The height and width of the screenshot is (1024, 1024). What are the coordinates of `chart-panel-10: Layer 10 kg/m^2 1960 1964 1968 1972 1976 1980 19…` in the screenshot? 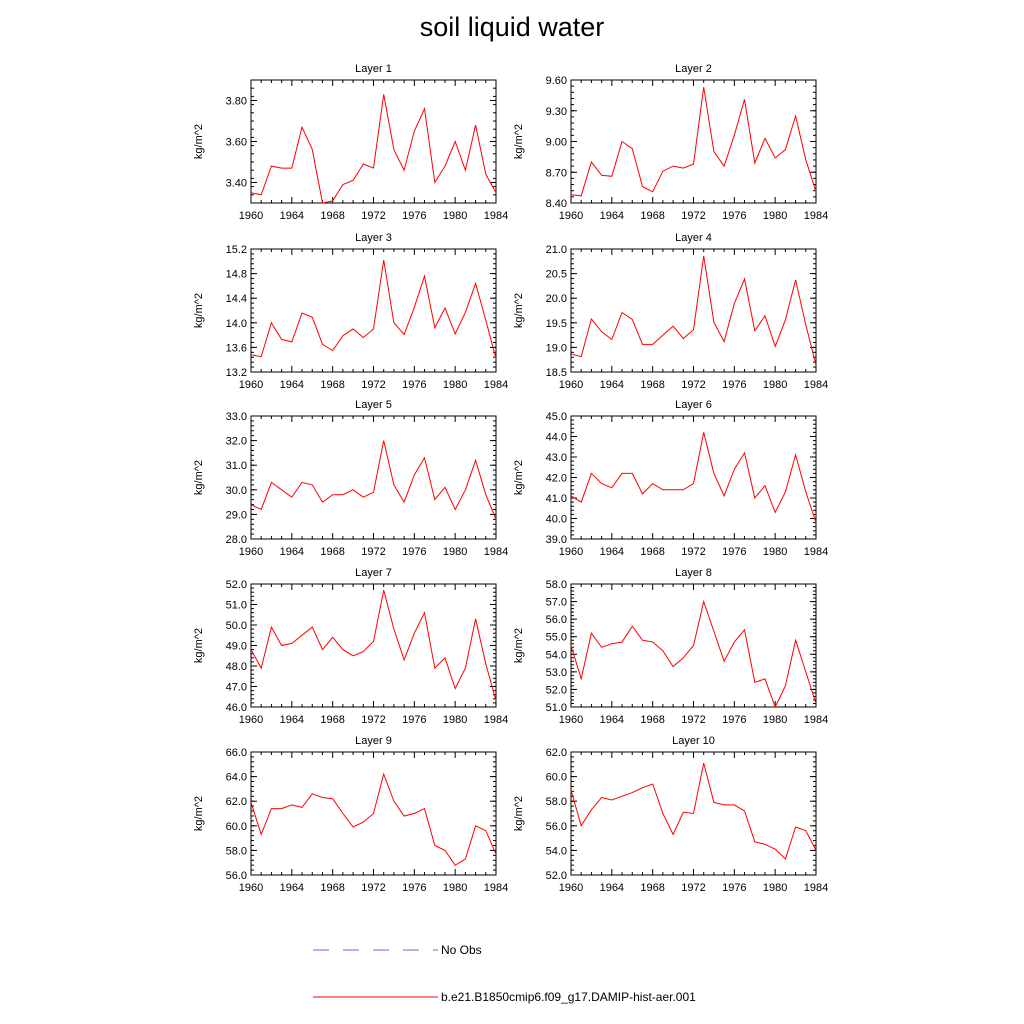 It's located at (670, 814).